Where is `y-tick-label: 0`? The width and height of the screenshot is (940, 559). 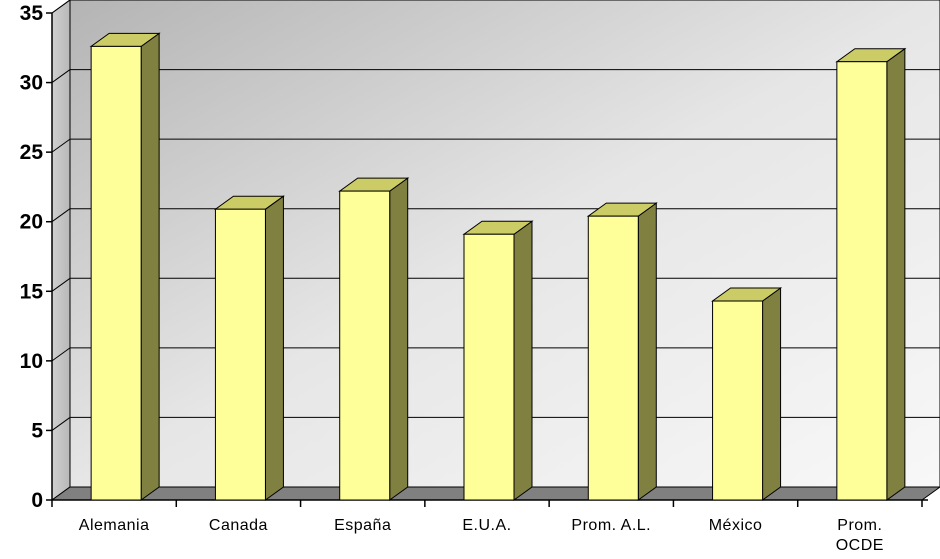
y-tick-label: 0 is located at coordinates (37, 500).